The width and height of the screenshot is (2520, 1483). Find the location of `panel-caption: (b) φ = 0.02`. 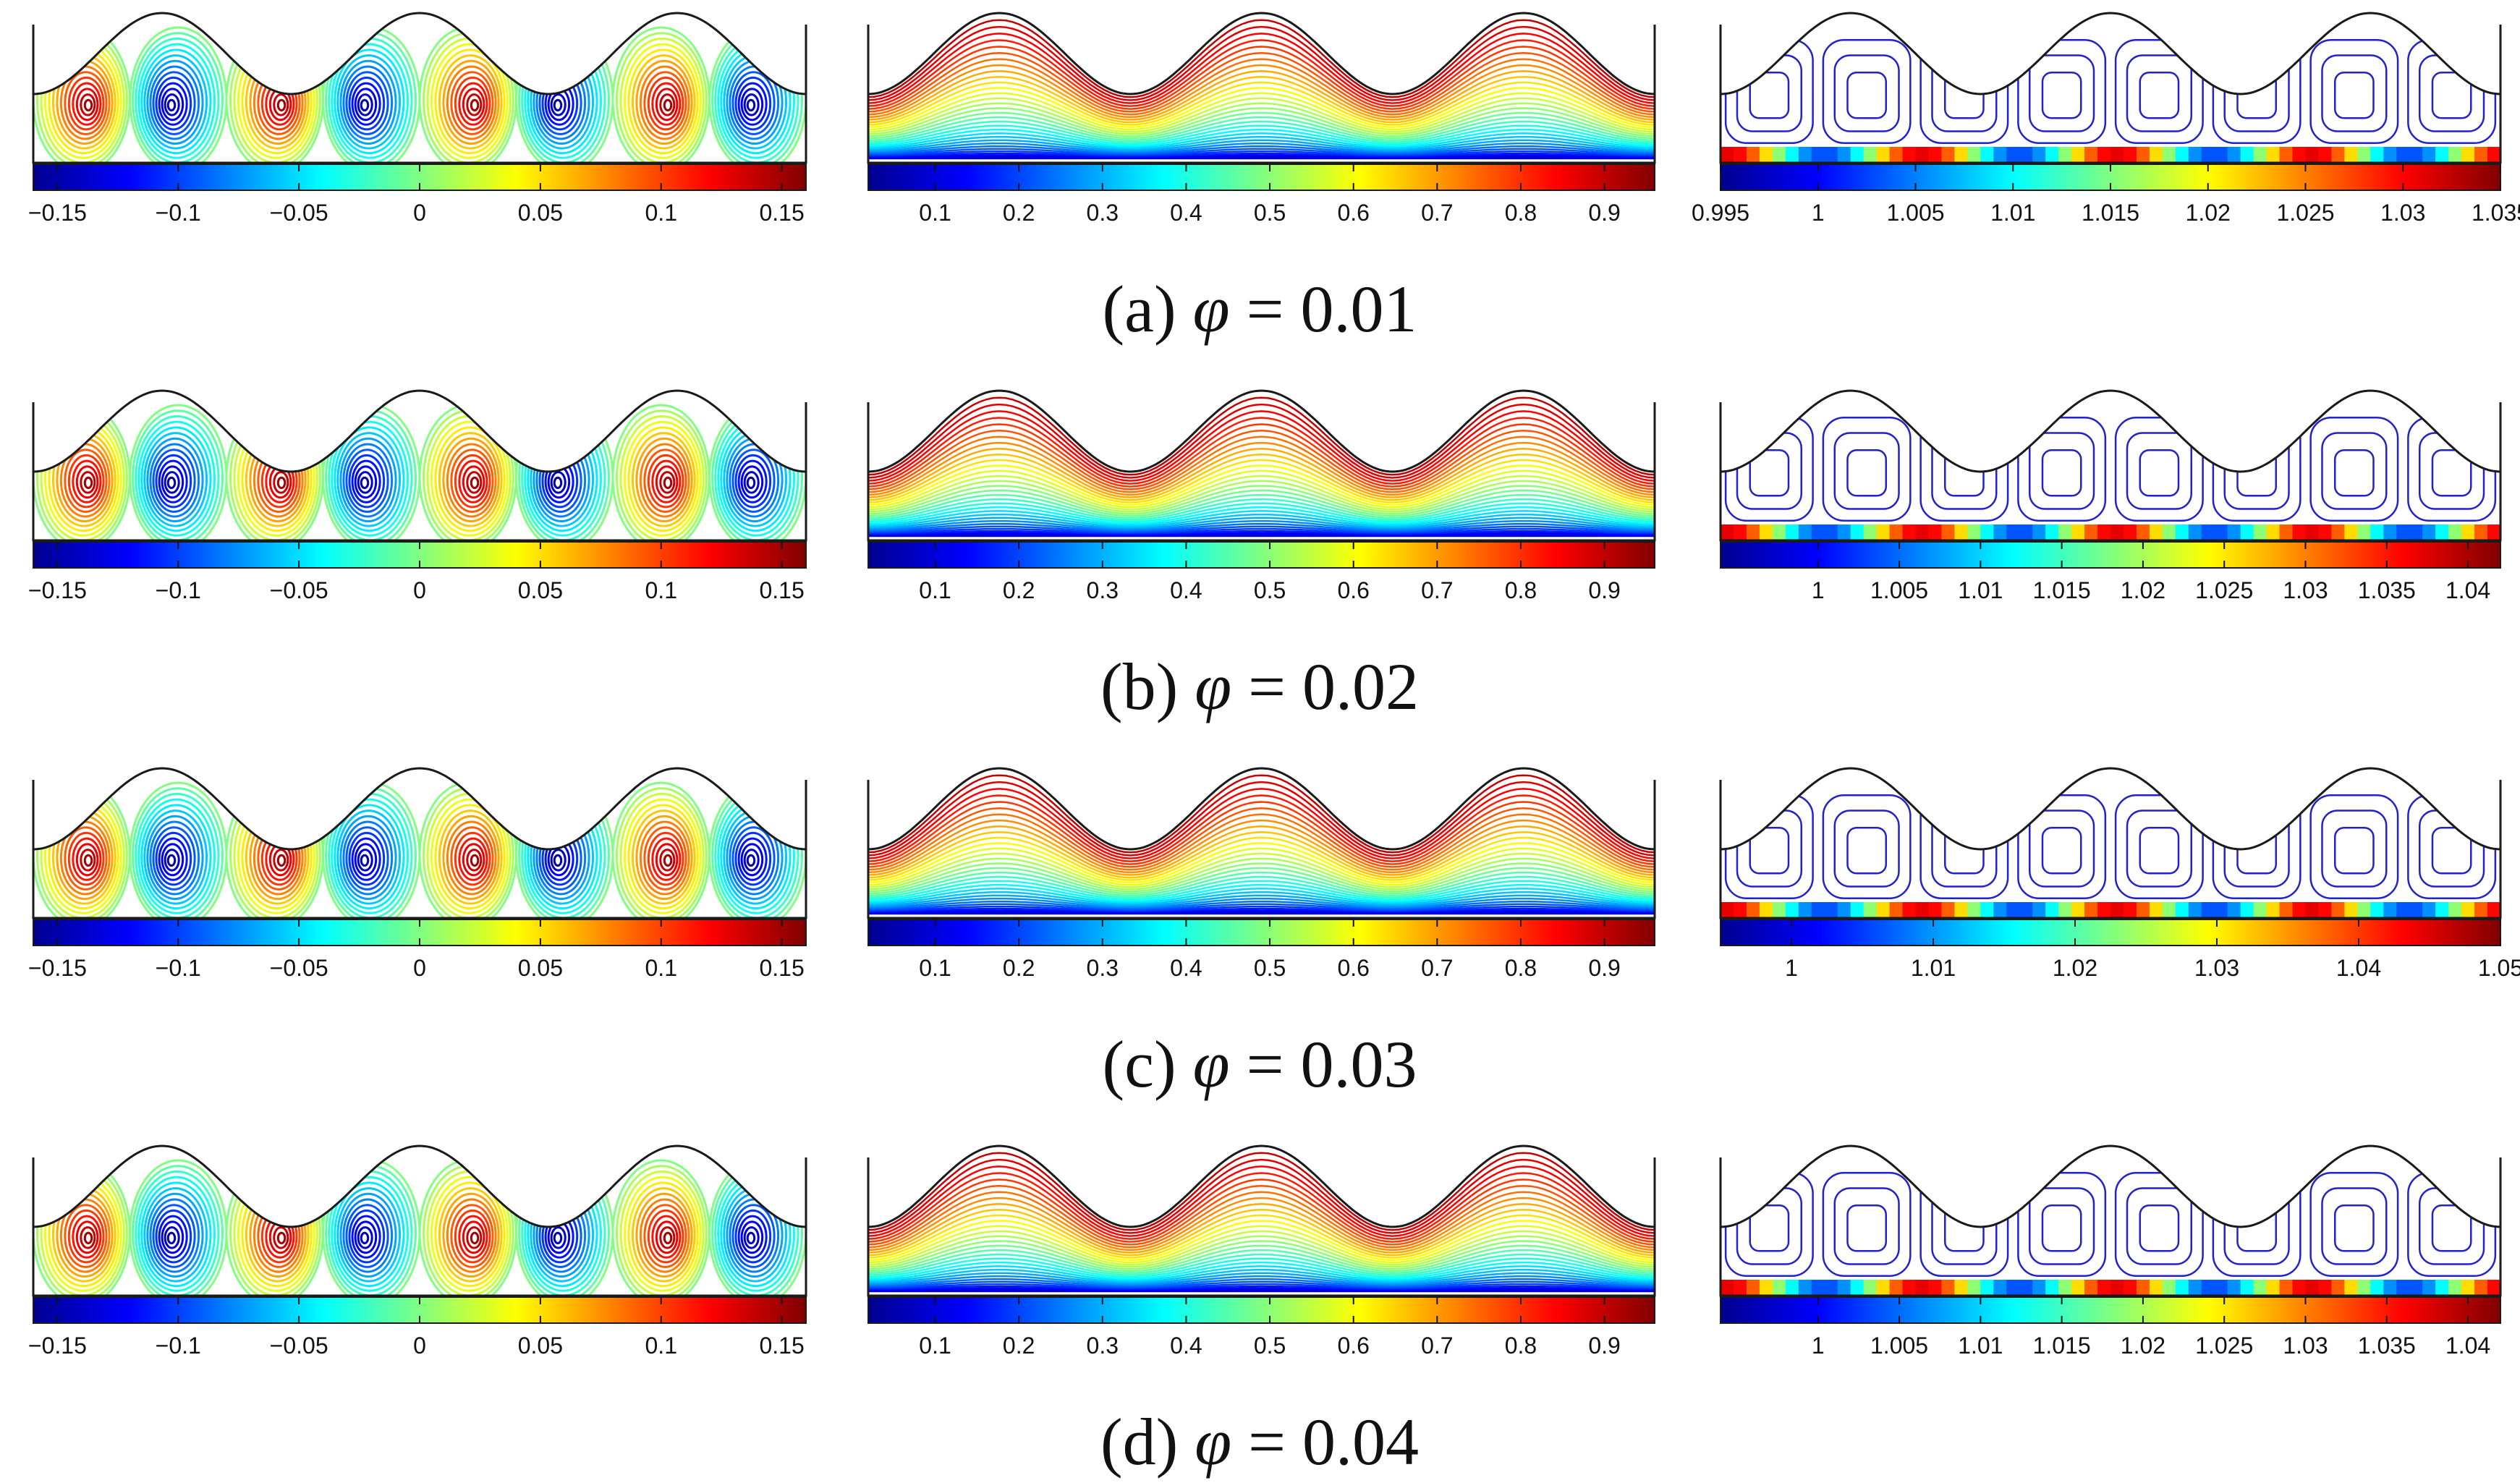

panel-caption: (b) φ = 0.02 is located at coordinates (1259, 686).